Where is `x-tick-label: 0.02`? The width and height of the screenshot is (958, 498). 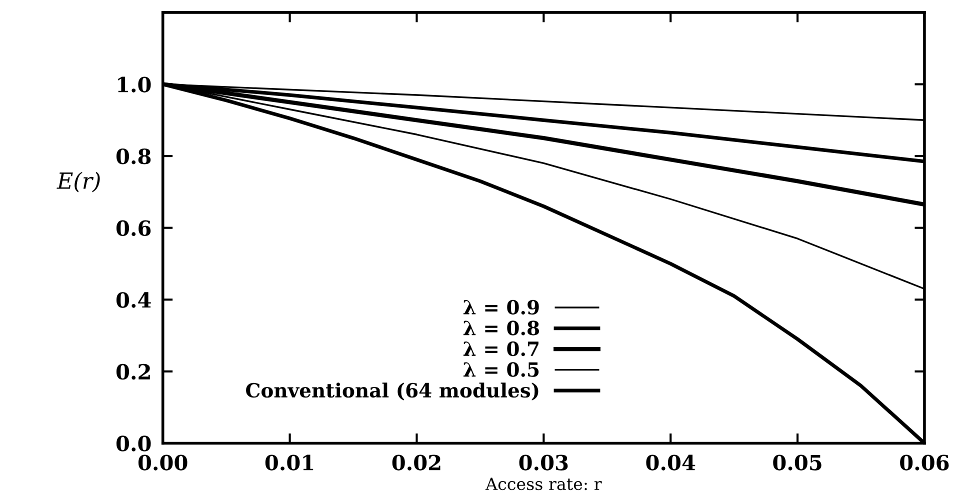 x-tick-label: 0.02 is located at coordinates (416, 462).